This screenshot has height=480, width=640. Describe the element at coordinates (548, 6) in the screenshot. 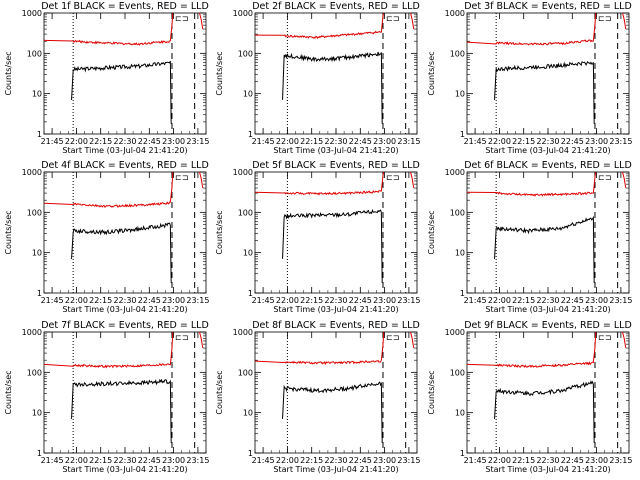

I see `panel-title: Det 3f BLACK = Events, RED = LLD` at that location.